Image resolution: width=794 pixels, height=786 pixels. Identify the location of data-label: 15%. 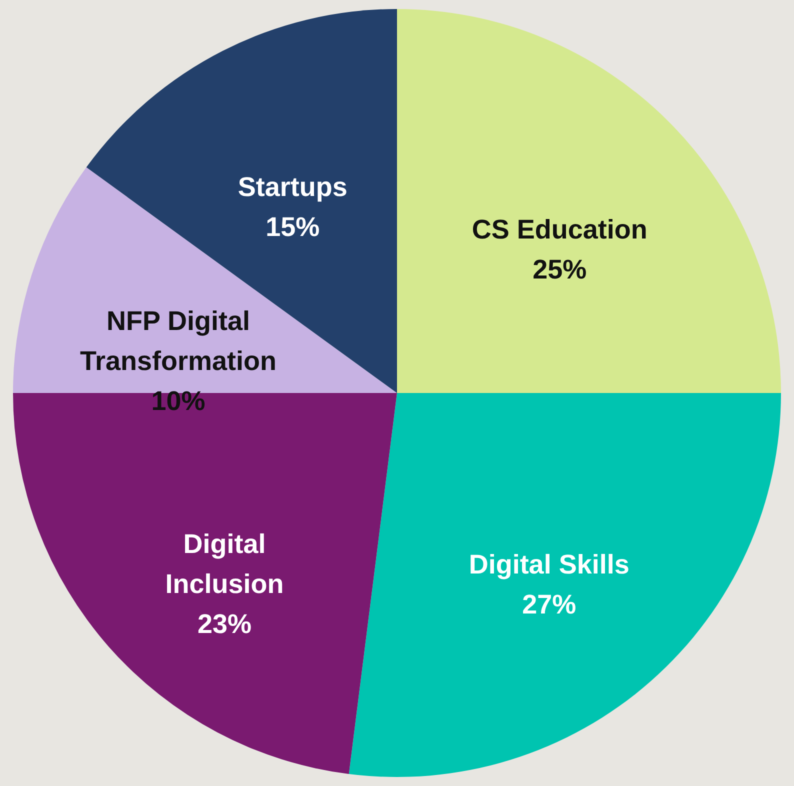
(293, 227).